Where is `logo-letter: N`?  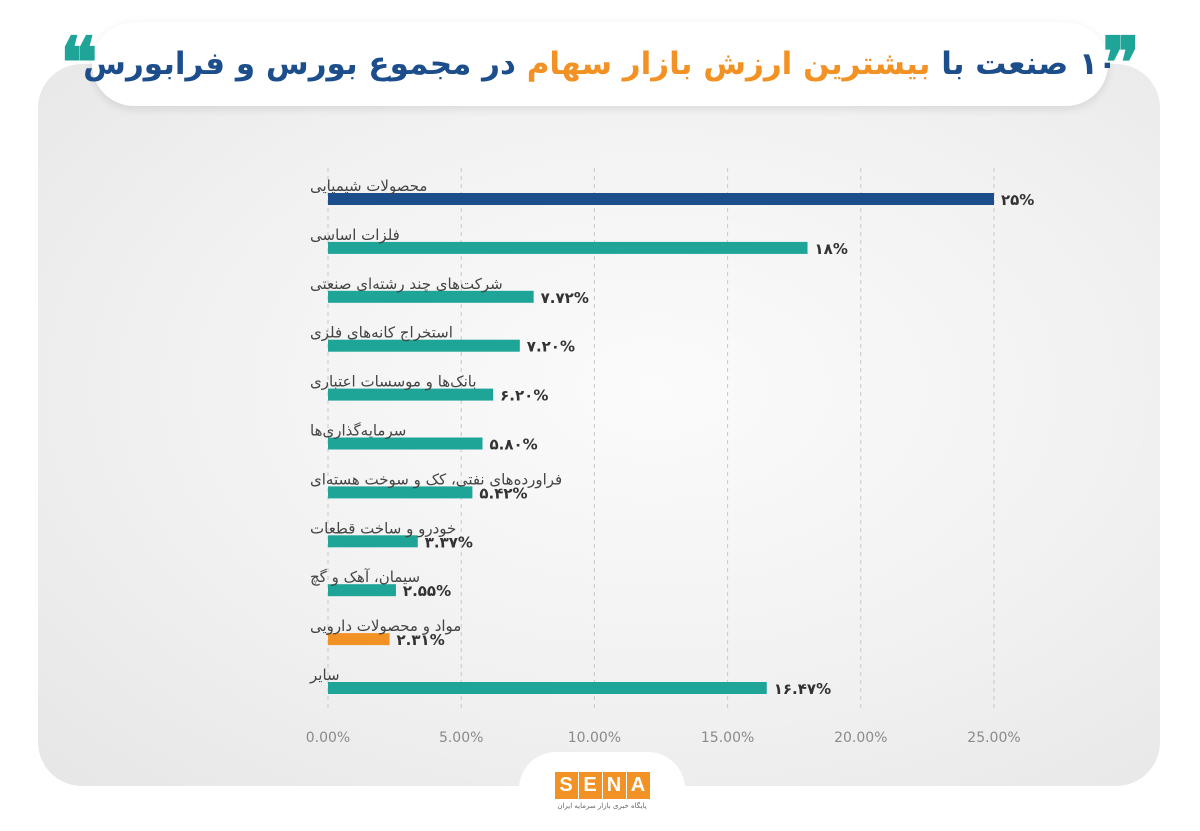 logo-letter: N is located at coordinates (614, 785).